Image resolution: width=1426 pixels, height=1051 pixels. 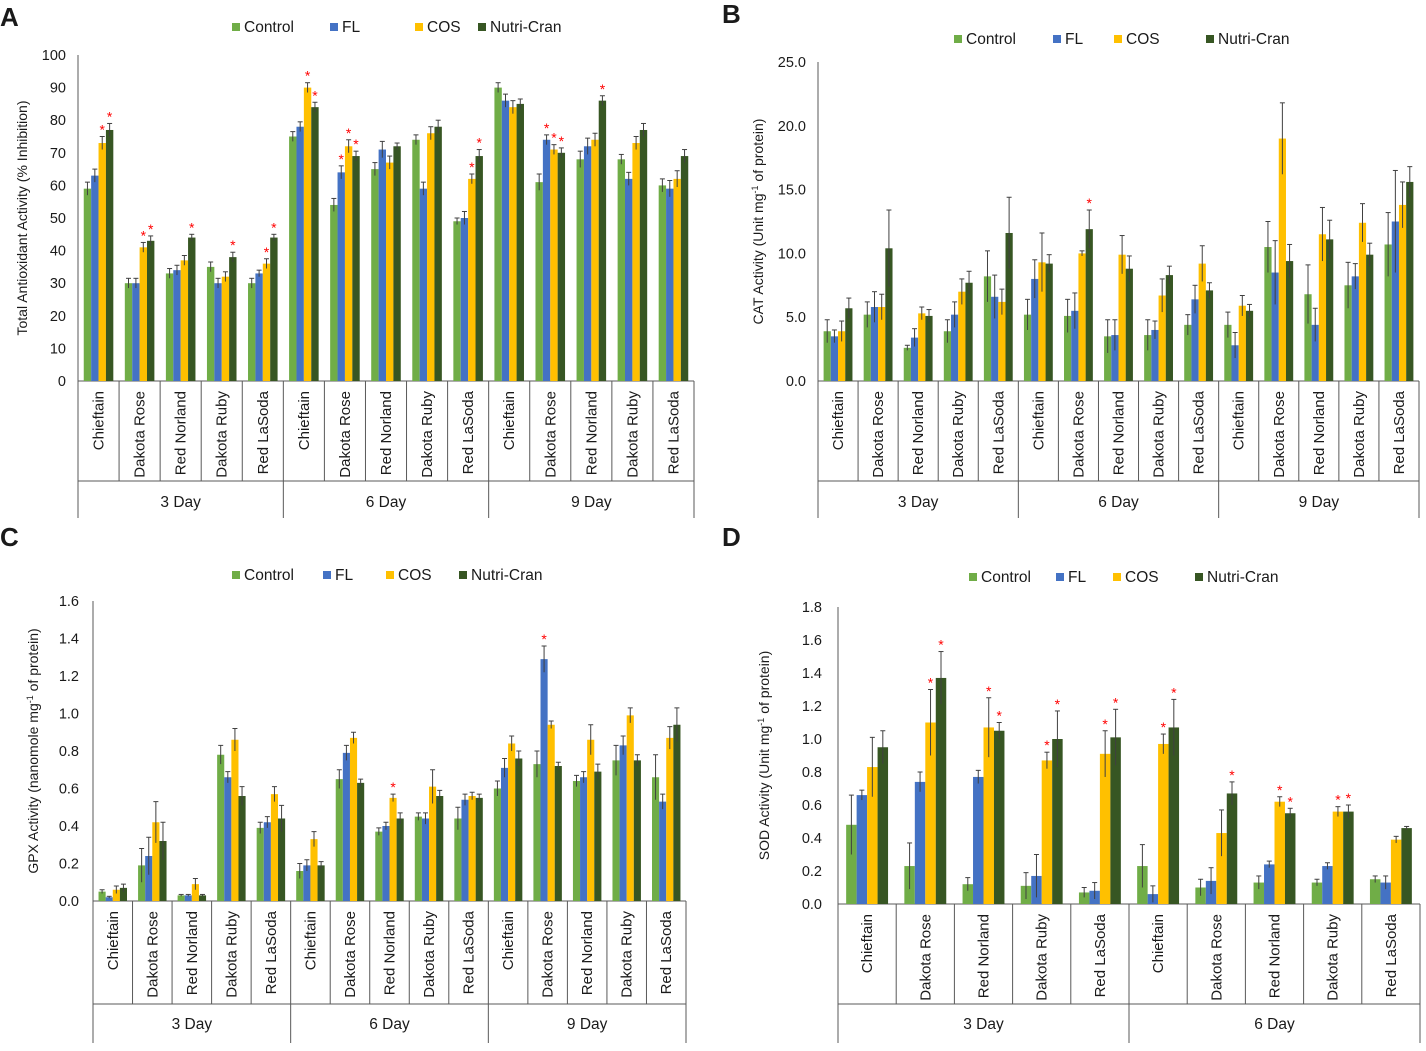 I want to click on x-category-label: Chieftain, so click(x=1158, y=943).